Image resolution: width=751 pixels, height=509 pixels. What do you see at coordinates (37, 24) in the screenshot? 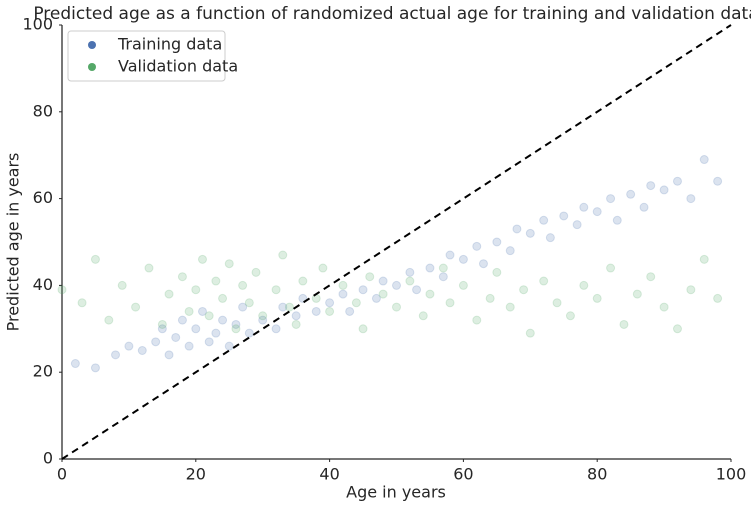
I see `y-tick-label: 100` at bounding box center [37, 24].